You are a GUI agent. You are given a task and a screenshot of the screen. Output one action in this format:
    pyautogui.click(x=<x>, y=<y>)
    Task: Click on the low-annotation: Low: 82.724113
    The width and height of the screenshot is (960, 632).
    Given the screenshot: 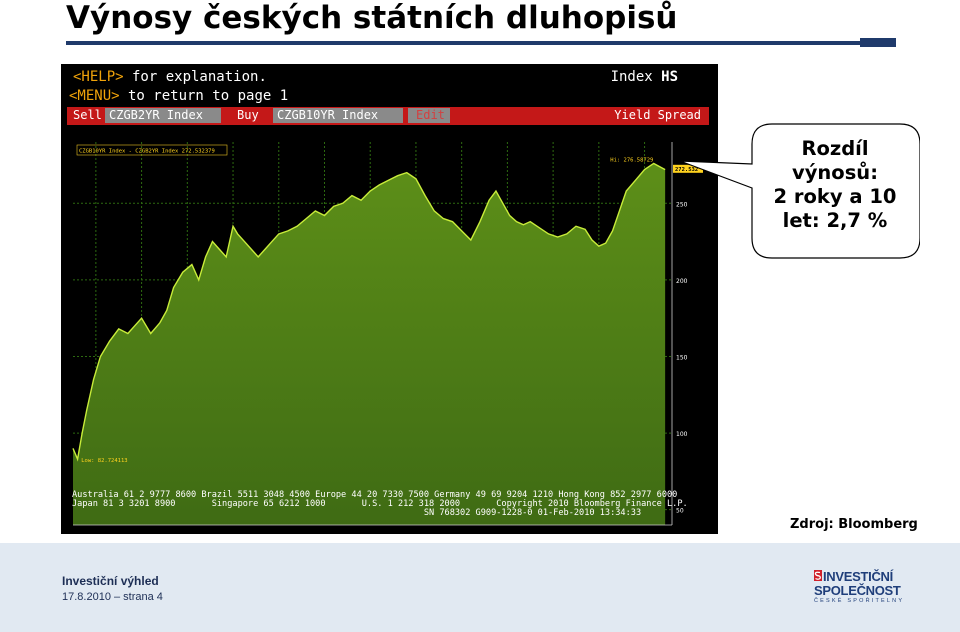 What is the action you would take?
    pyautogui.click(x=104, y=461)
    